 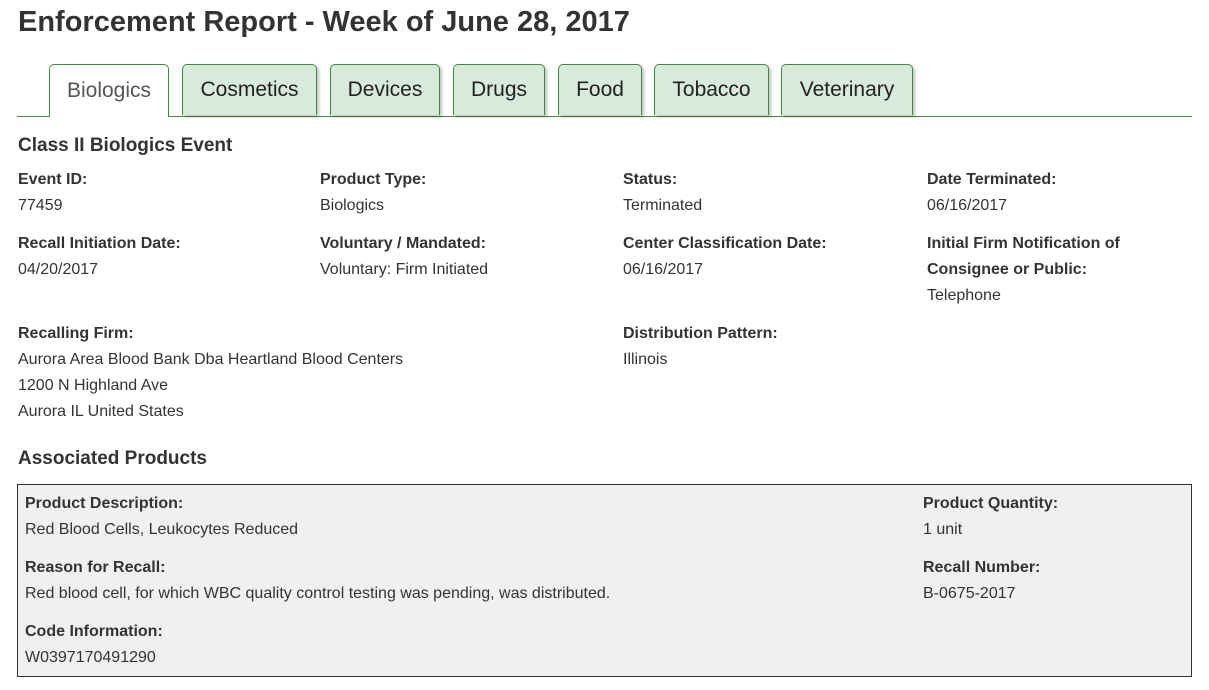 I want to click on value: Biologics, so click(x=352, y=205).